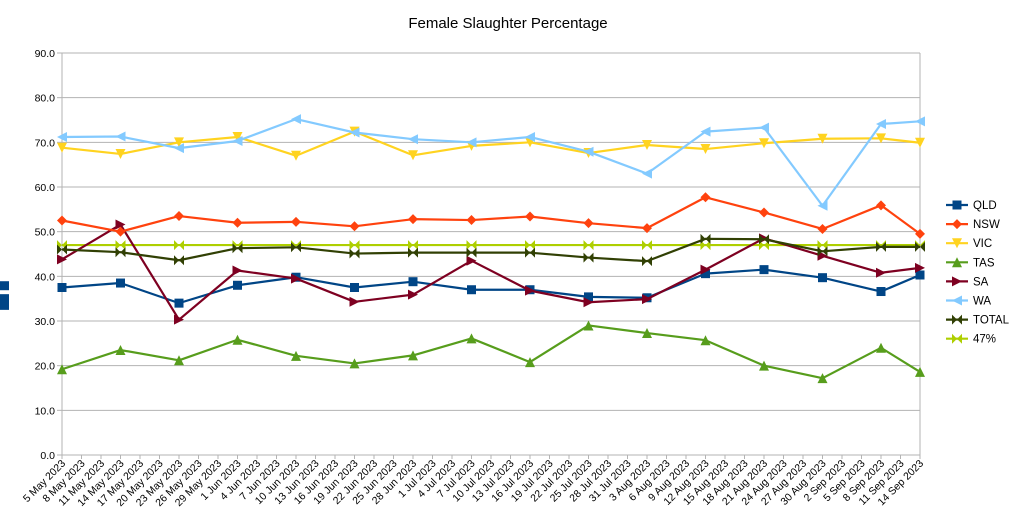  I want to click on series-total, so click(491, 250).